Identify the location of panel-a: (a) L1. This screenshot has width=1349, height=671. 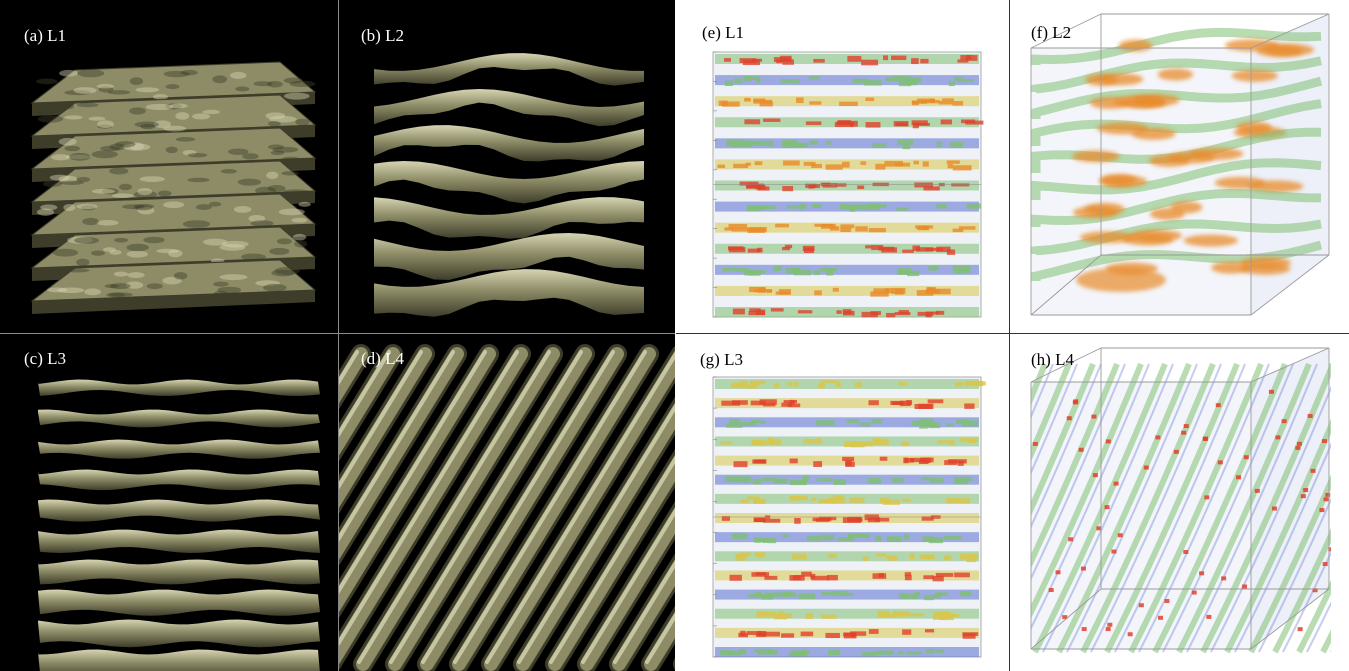
(169, 166).